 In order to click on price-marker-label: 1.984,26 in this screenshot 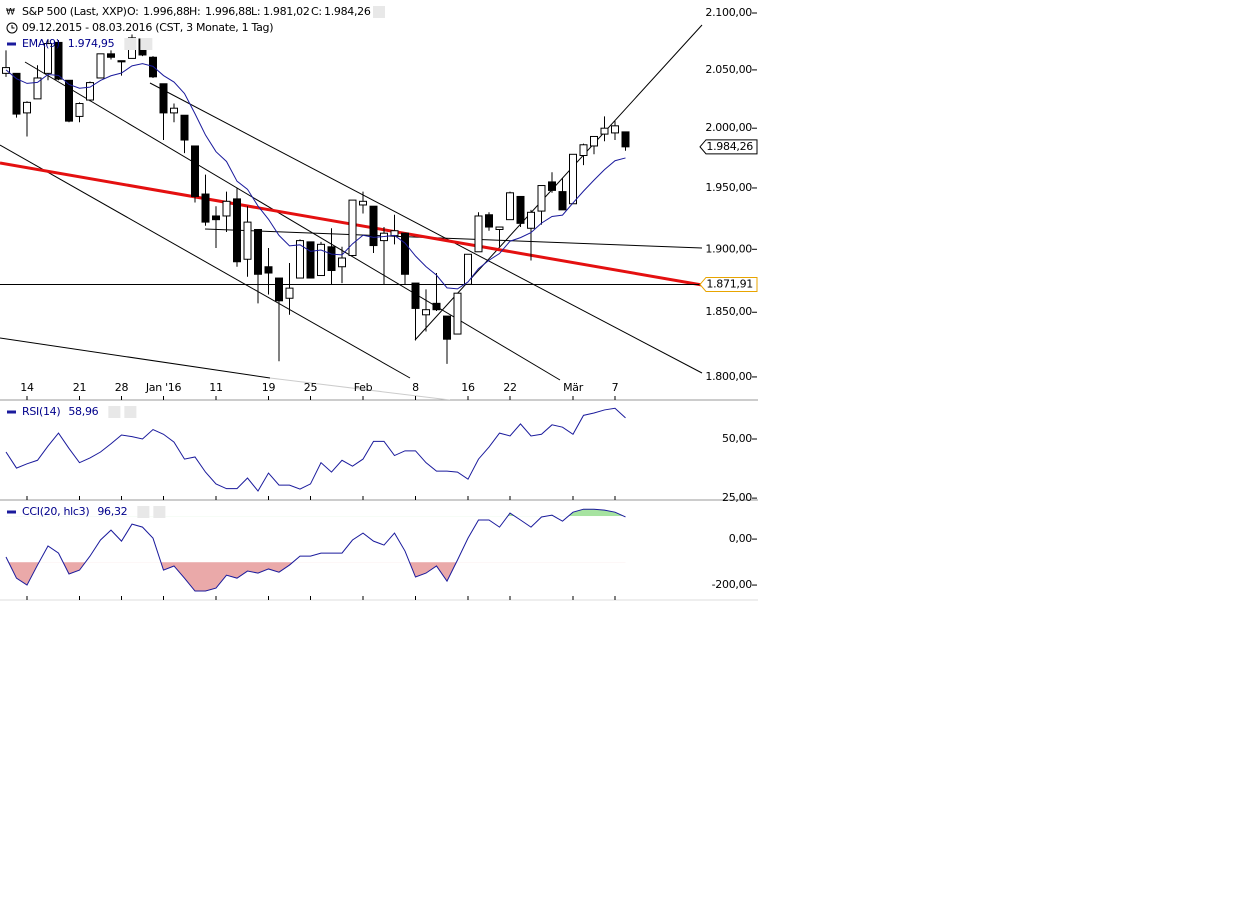, I will do `click(729, 146)`.